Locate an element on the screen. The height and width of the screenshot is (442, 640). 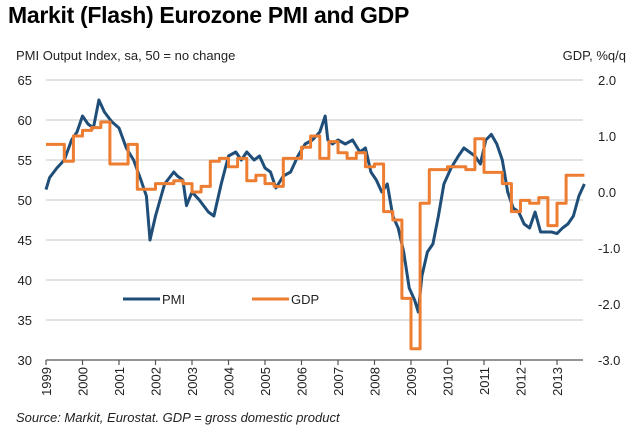
x-tick-label: 1999 is located at coordinates (46, 381).